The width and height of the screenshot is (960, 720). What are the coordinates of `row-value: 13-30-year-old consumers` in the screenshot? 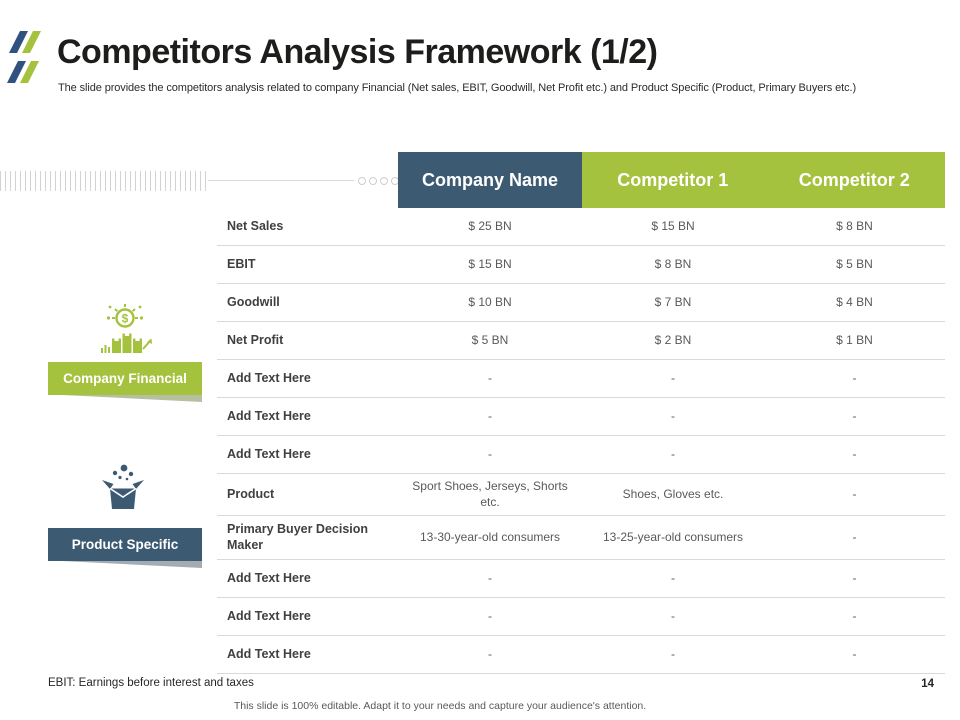 It's located at (490, 537).